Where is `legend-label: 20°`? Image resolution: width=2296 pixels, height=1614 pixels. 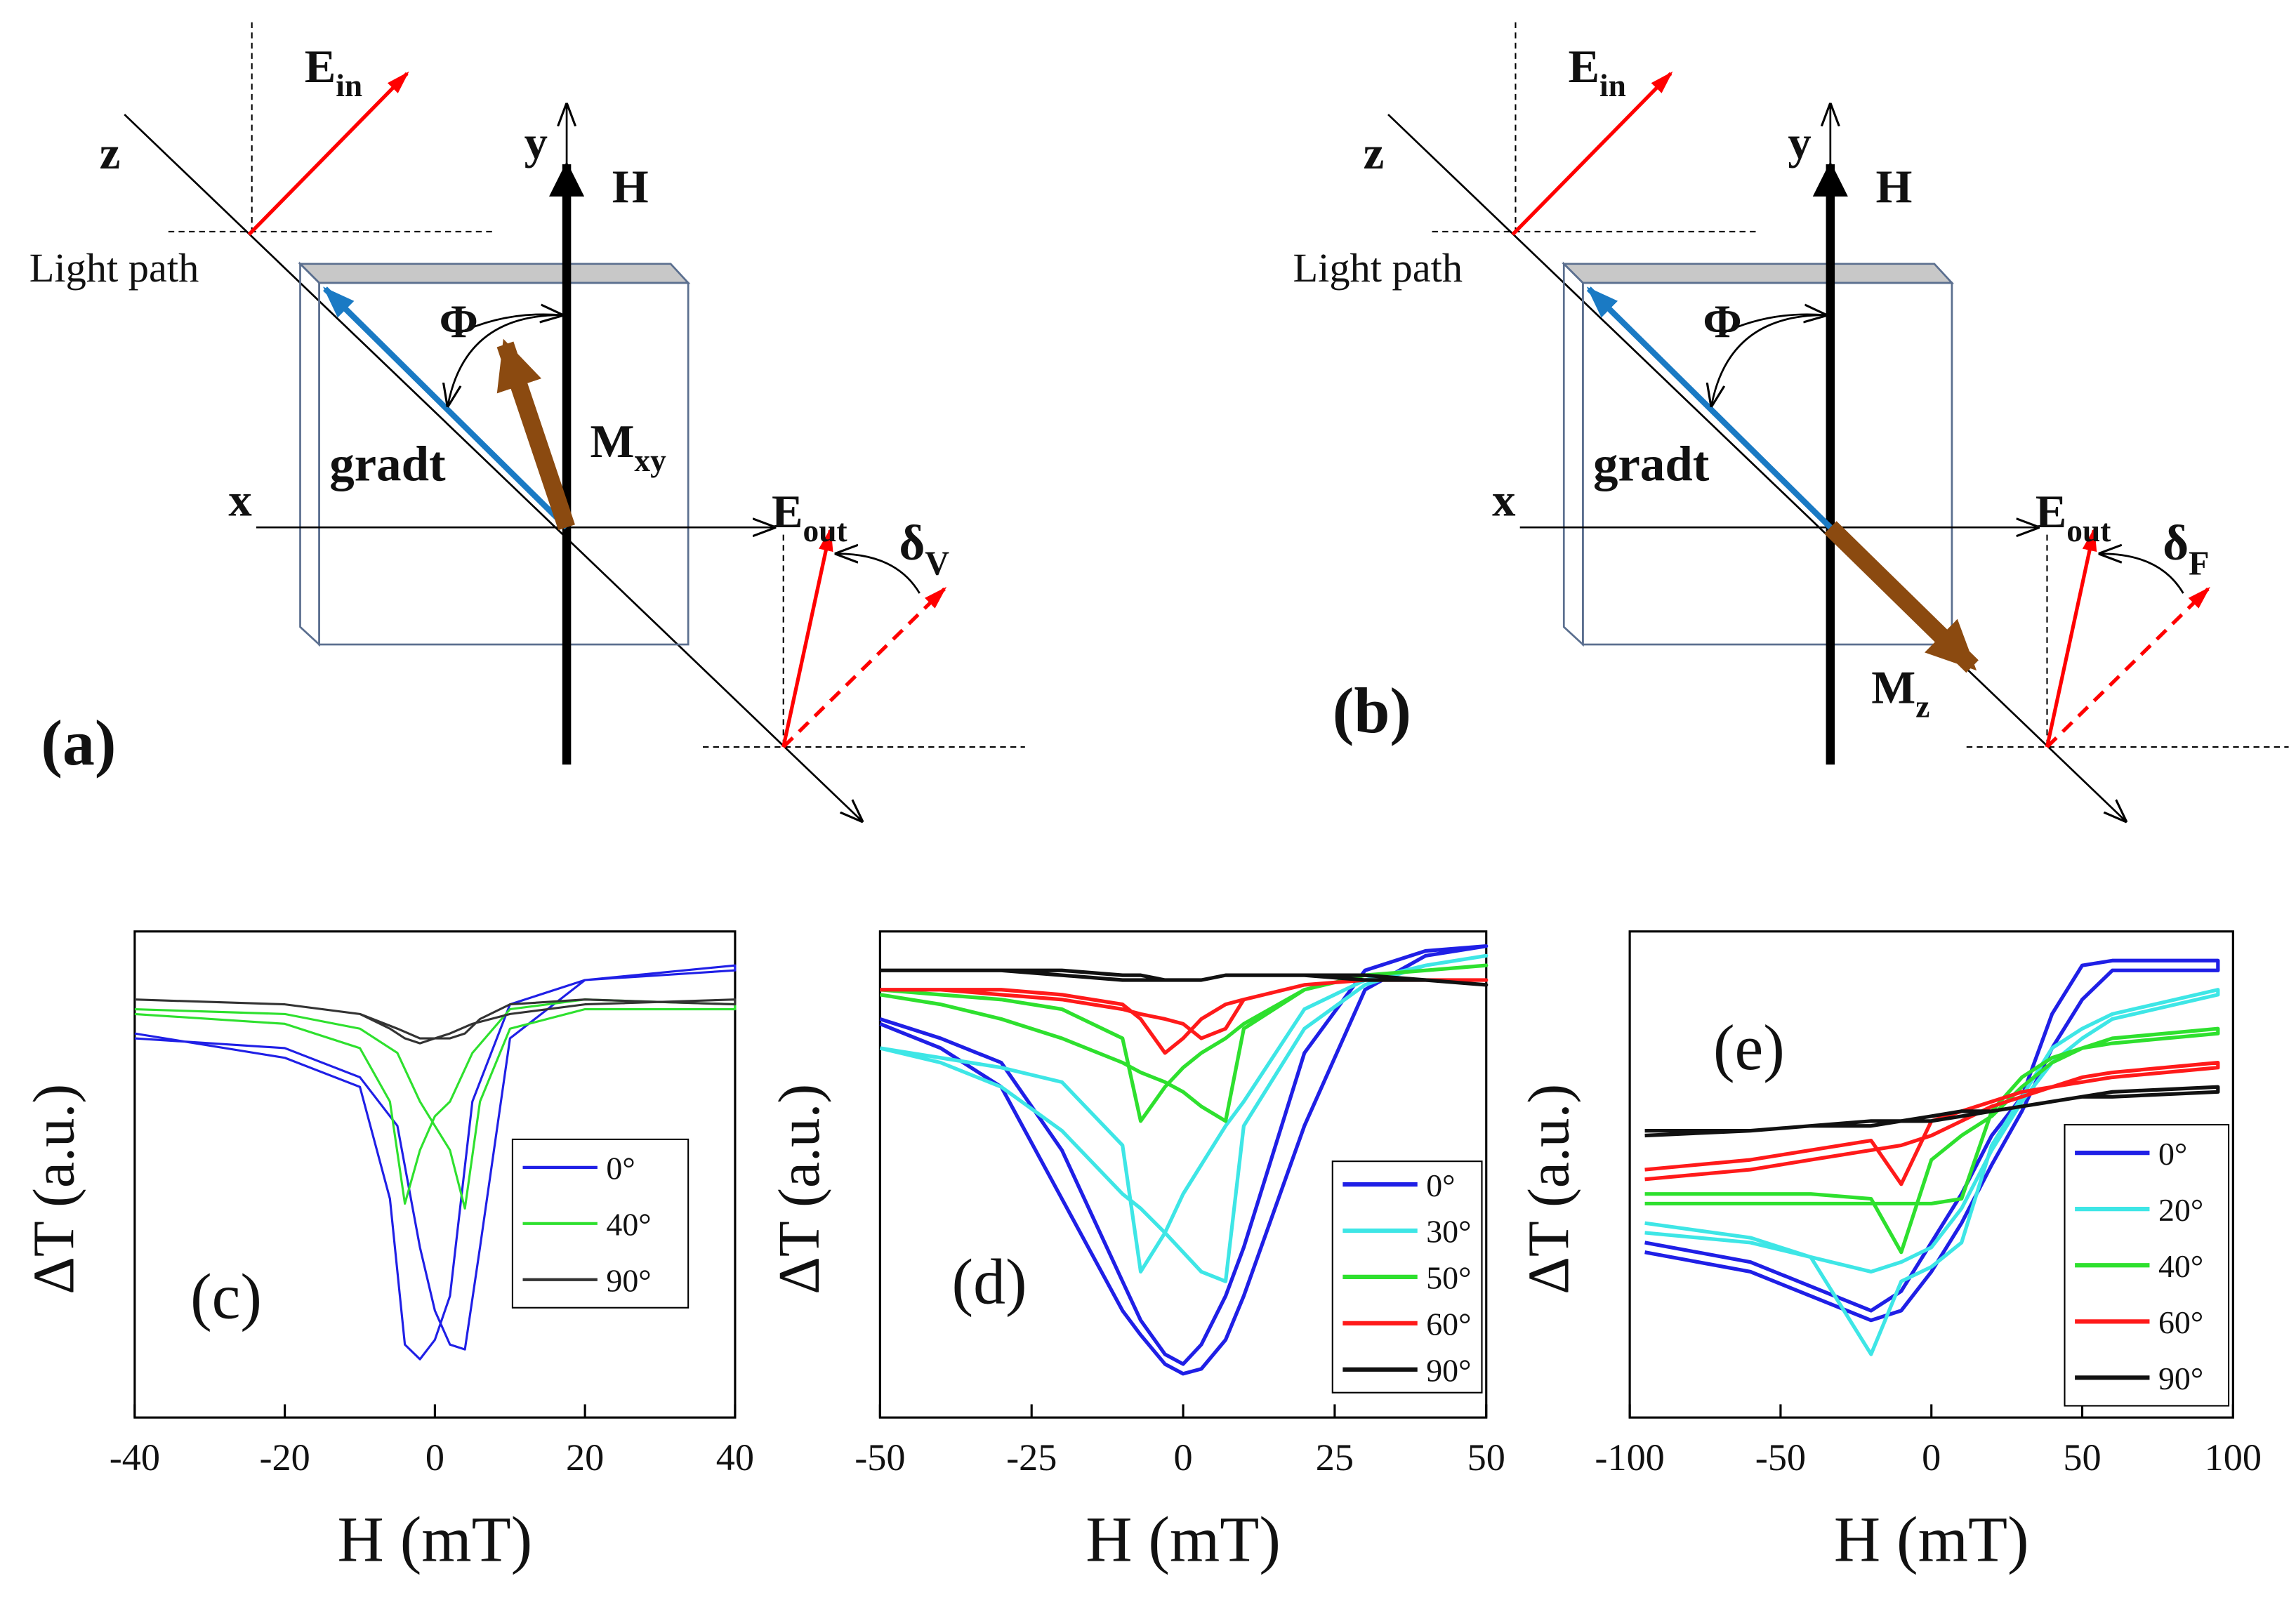 legend-label: 20° is located at coordinates (2180, 1210).